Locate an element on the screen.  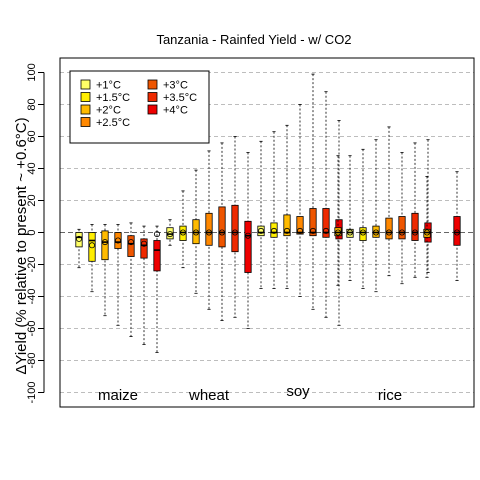
legend-frame is located at coordinates (139, 107).